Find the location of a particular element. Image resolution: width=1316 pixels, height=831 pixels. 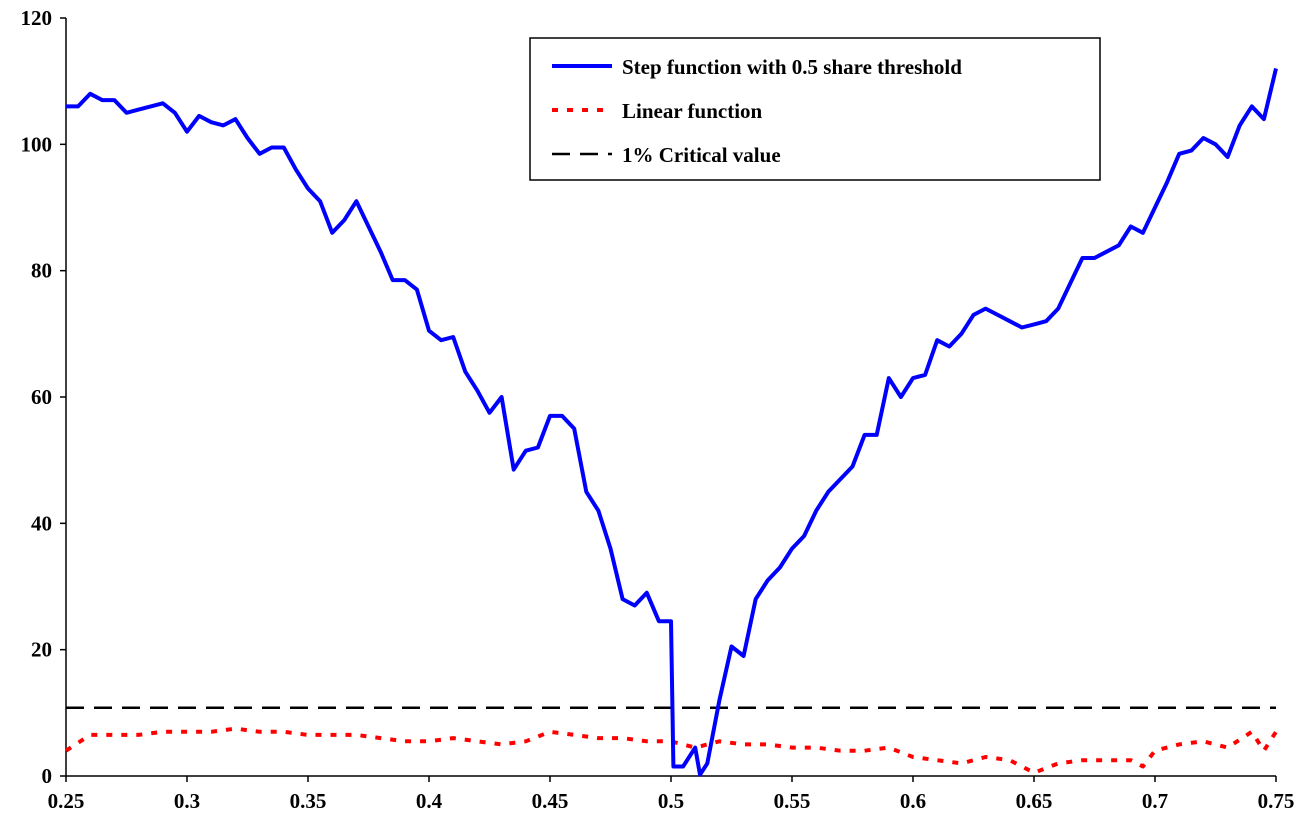

x-tick-label: 0.75 is located at coordinates (1276, 801).